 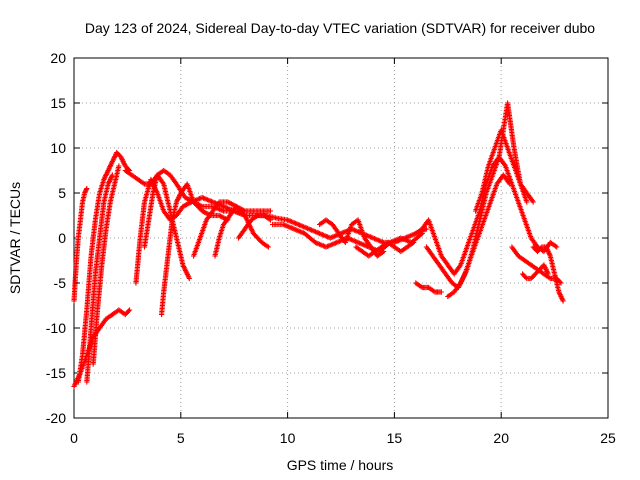 I want to click on y-tick-label: -15, so click(x=56, y=373).